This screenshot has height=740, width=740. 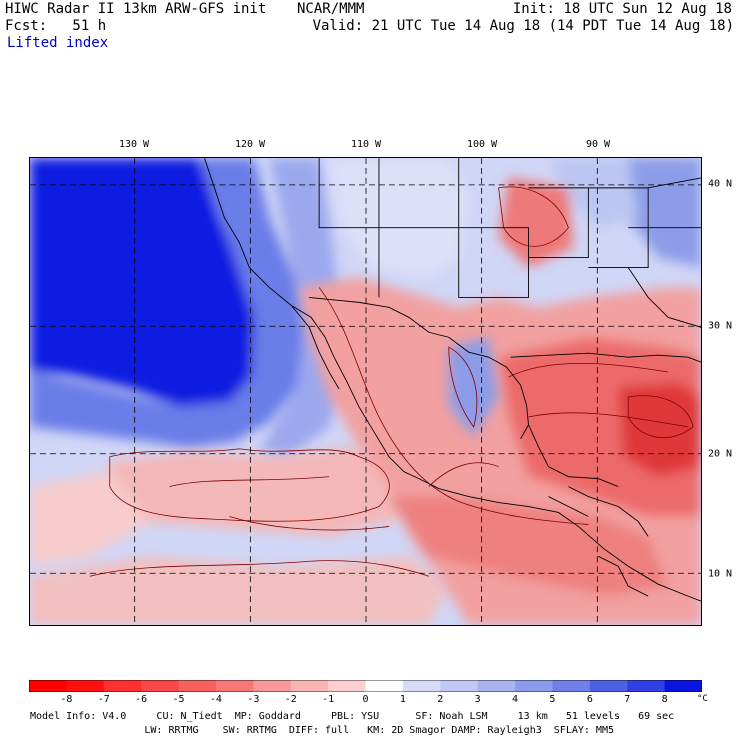 I want to click on colorbar-tick-label: 4, so click(x=515, y=699).